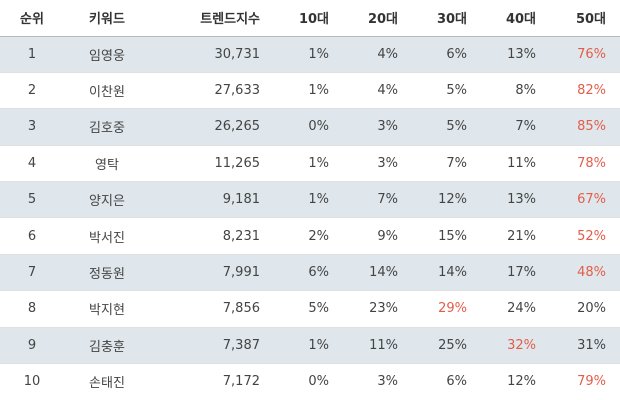 This screenshot has height=400, width=620. I want to click on cell-keyword: 정동원, so click(107, 272).